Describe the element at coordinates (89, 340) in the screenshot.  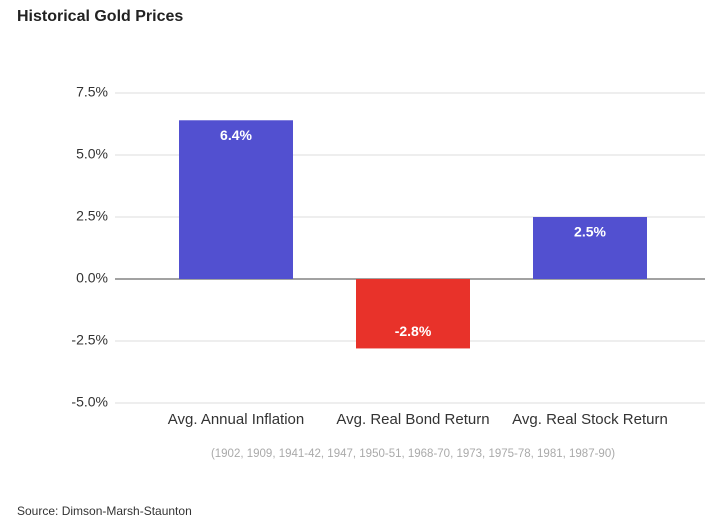
I see `y-tick-label: -2.5%` at that location.